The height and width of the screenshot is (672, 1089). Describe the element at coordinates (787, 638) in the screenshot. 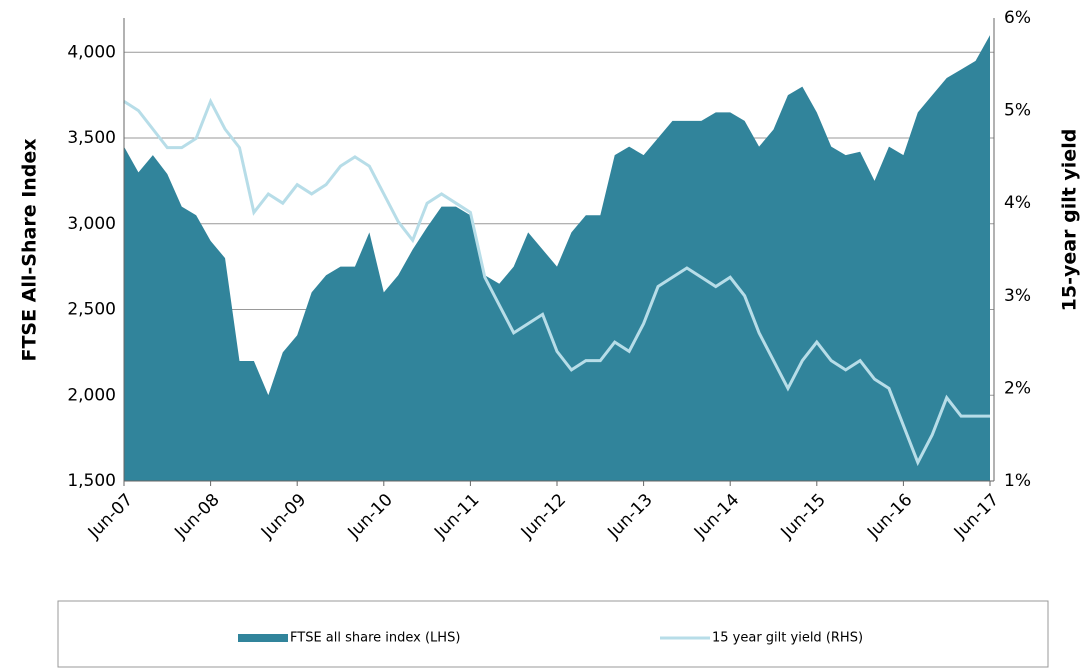

I see `legend-label: 15 year gilt yield (RHS)` at that location.